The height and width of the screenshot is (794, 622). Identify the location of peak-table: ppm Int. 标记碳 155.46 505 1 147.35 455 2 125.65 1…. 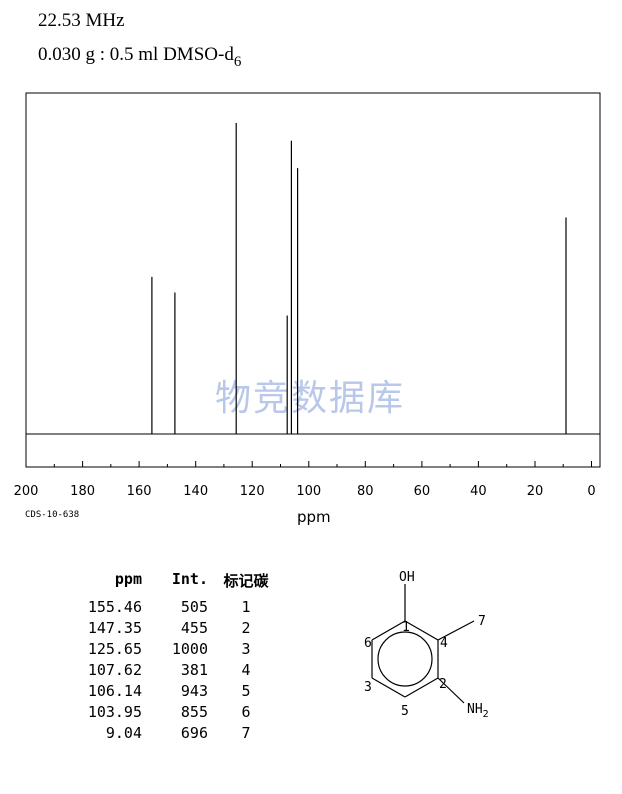
(177, 656).